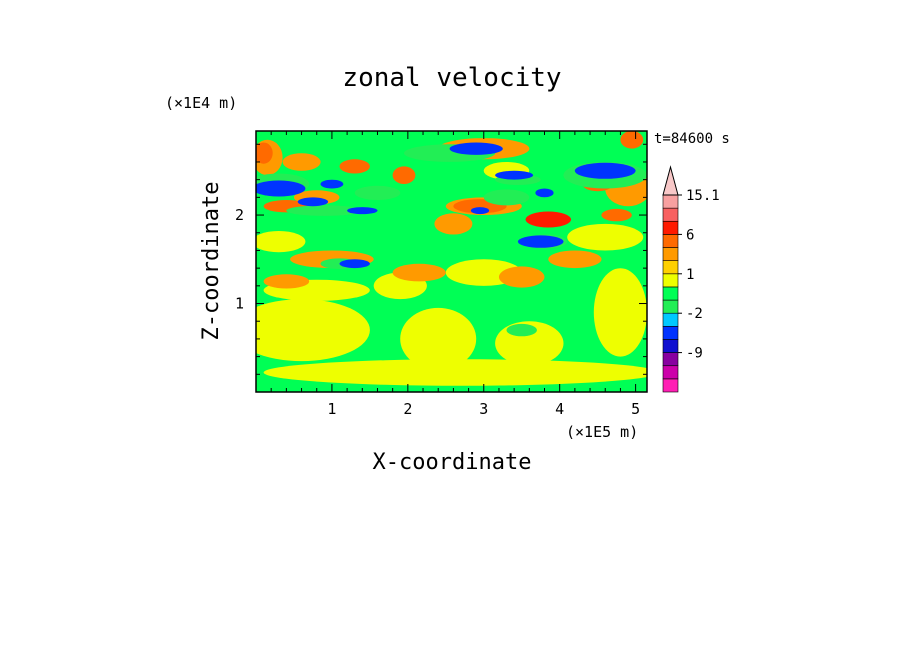 This screenshot has width=904, height=654. Describe the element at coordinates (635, 409) in the screenshot. I see `x-tick-label: 5` at that location.